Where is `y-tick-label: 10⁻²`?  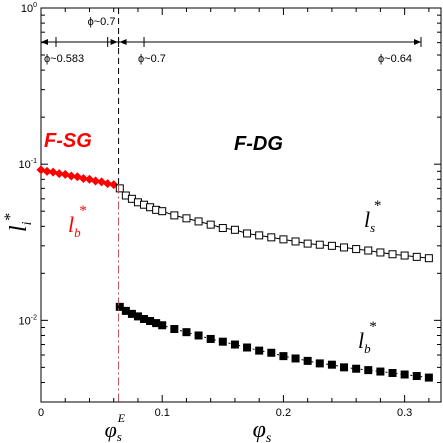 y-tick-label: 10⁻² is located at coordinates (28, 320).